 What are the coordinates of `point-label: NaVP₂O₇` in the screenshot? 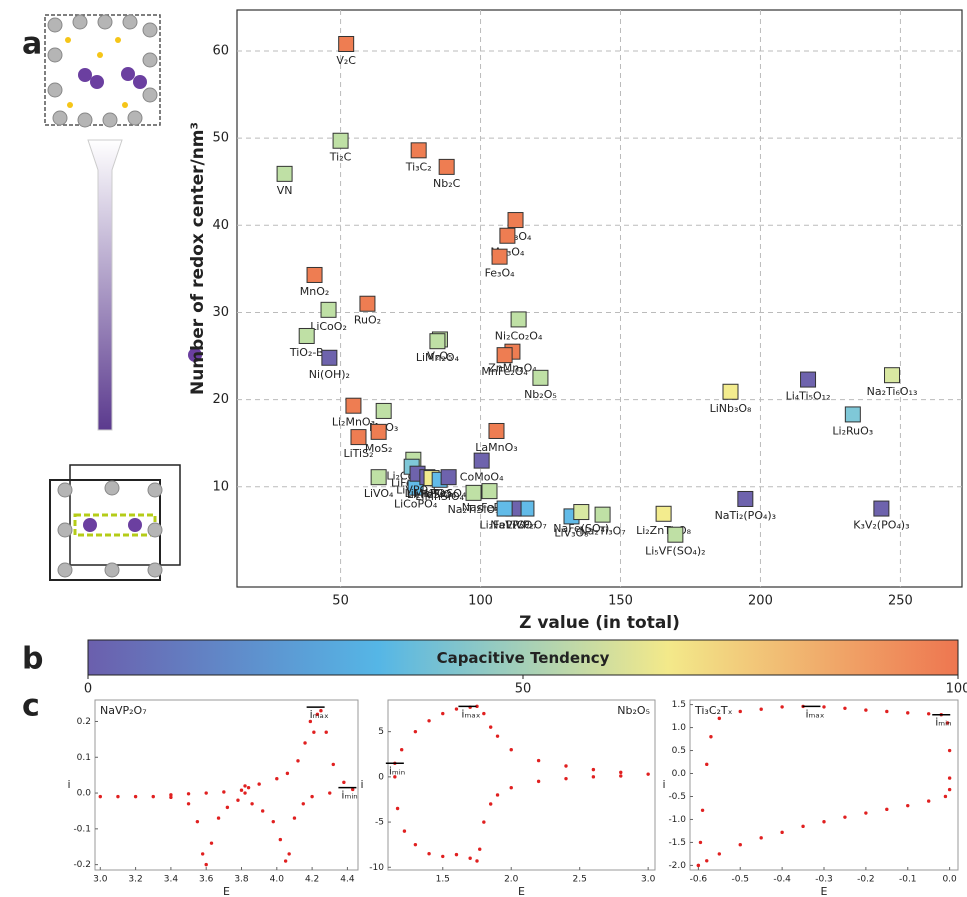 It's located at (513, 525).